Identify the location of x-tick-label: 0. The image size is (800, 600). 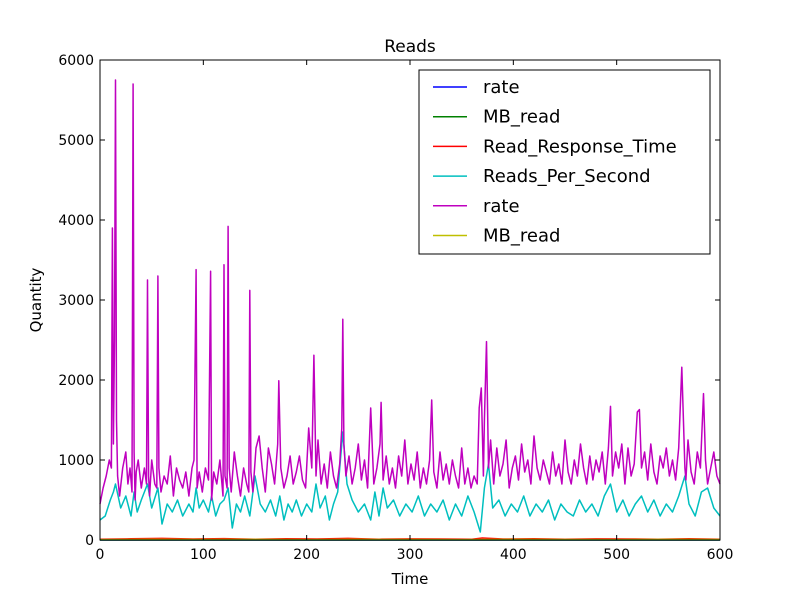
(100, 555).